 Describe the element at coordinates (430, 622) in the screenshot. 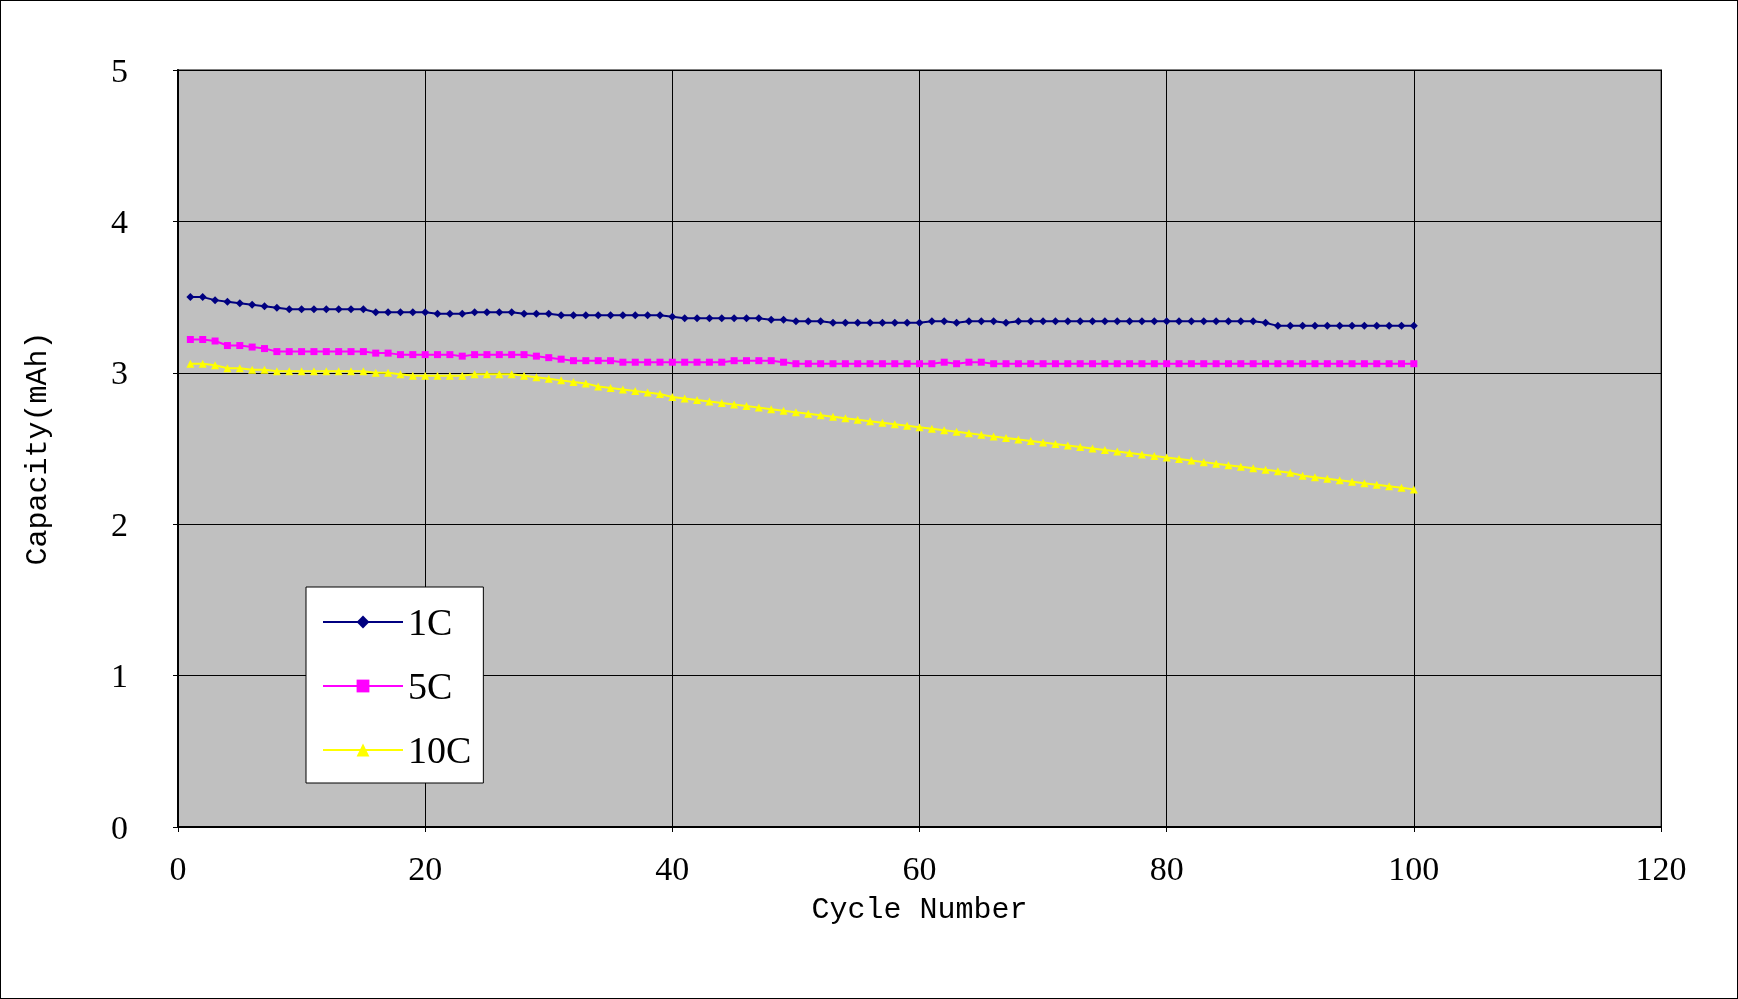

I see `legend-label: 1C` at that location.